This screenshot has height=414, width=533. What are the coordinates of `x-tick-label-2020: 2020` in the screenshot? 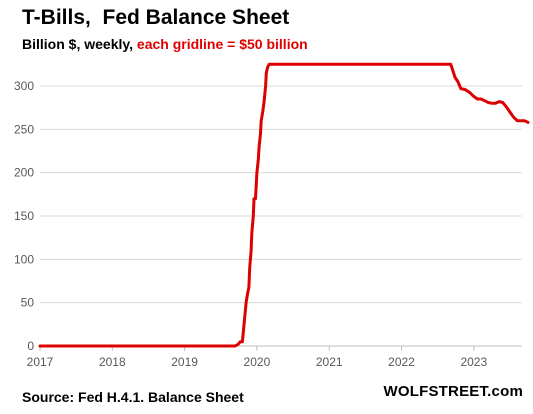 It's located at (257, 362).